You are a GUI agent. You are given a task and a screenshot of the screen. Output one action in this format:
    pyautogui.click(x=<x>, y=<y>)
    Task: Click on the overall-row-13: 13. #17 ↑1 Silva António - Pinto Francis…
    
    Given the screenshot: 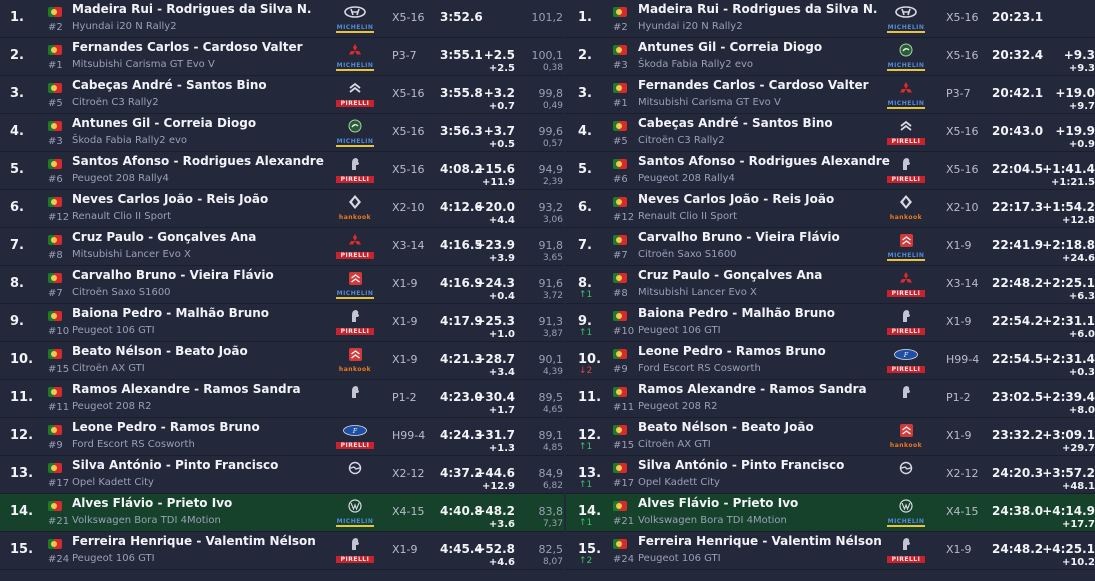 What is the action you would take?
    pyautogui.click(x=830, y=475)
    